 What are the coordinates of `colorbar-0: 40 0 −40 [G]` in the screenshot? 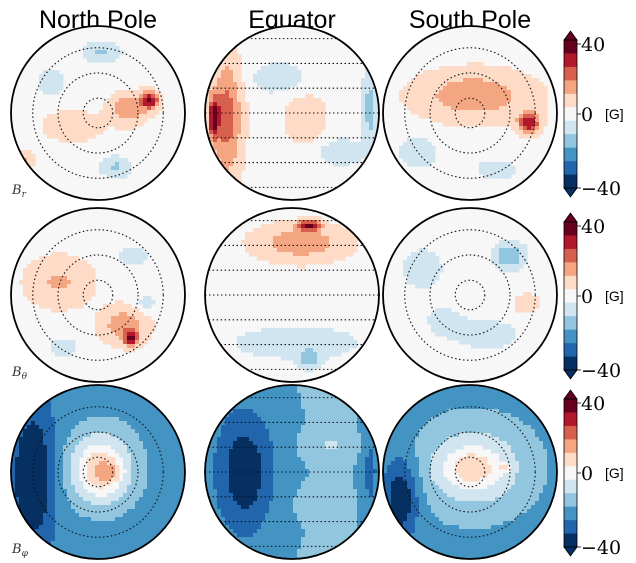 It's located at (593, 115).